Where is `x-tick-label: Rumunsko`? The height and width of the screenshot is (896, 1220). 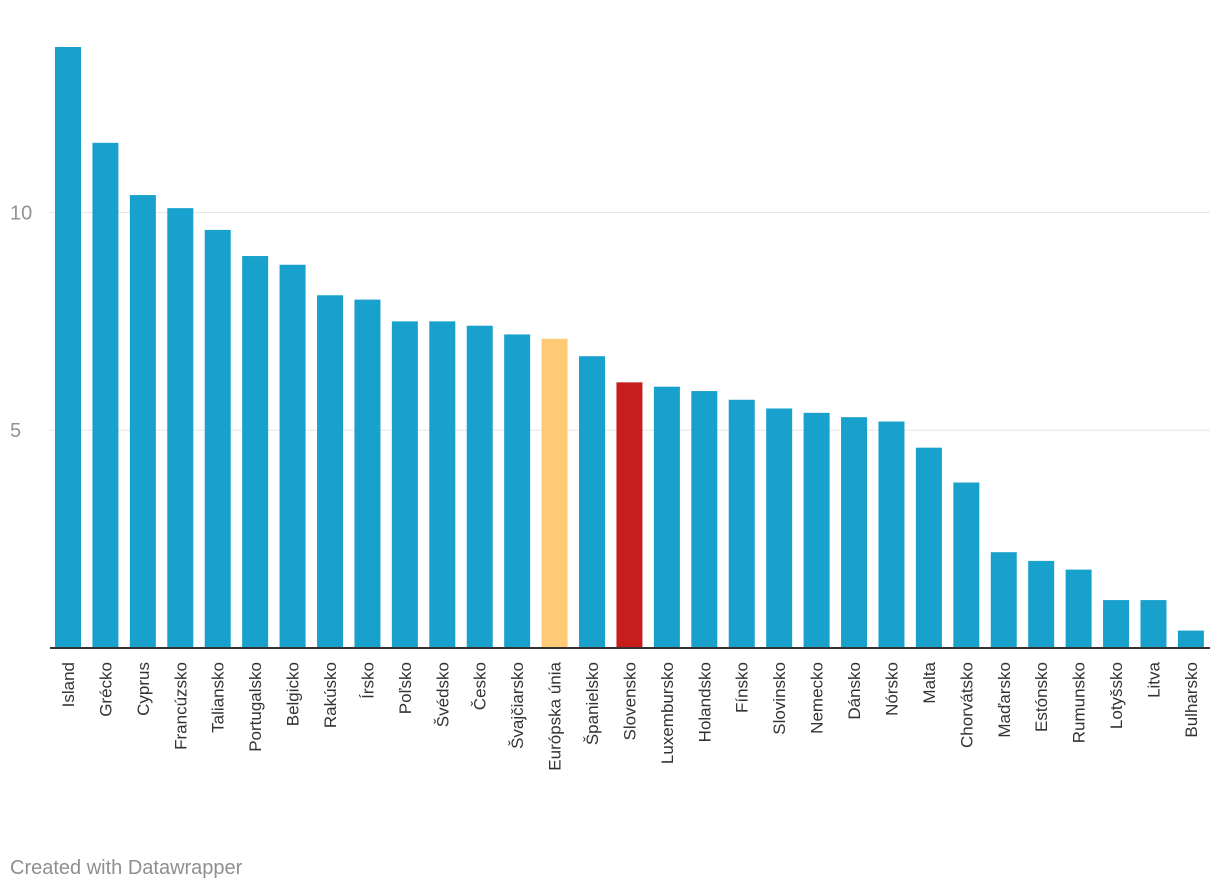
x-tick-label: Rumunsko is located at coordinates (1079, 702).